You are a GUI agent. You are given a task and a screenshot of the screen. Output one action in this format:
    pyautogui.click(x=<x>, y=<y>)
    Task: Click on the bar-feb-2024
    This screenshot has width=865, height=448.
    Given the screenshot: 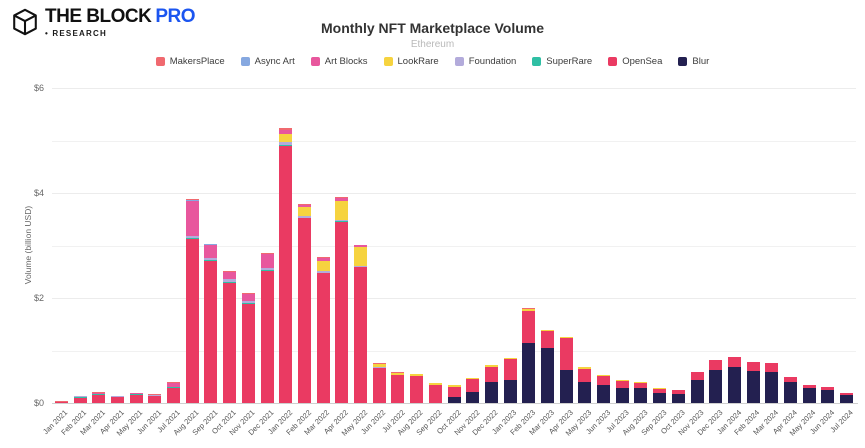 What is the action you would take?
    pyautogui.click(x=753, y=382)
    